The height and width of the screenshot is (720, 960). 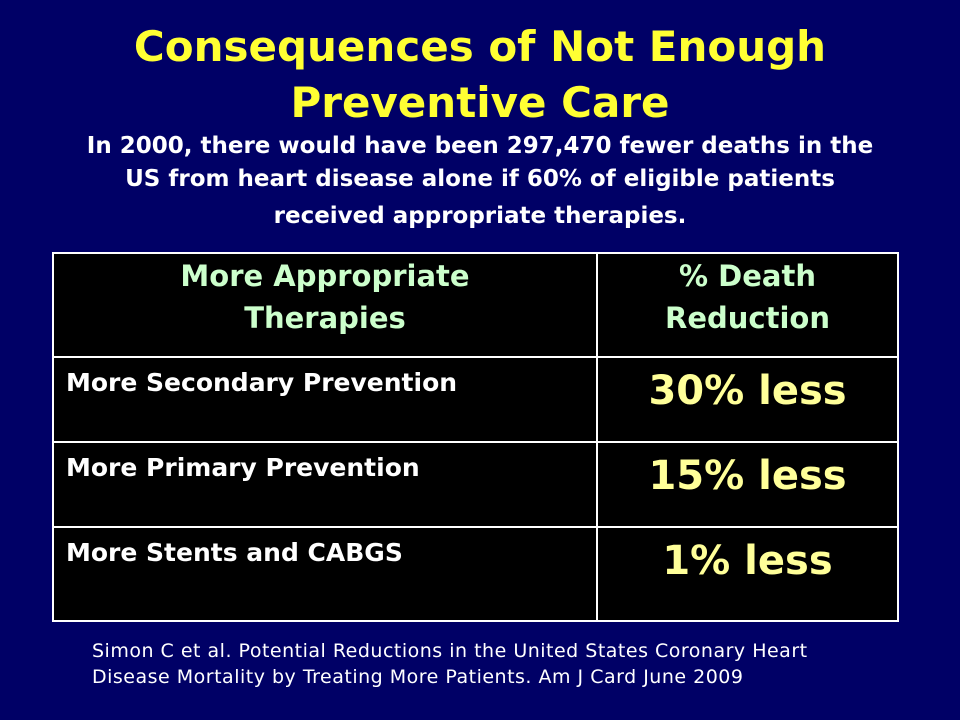 I want to click on text: Reduction, so click(x=747, y=318).